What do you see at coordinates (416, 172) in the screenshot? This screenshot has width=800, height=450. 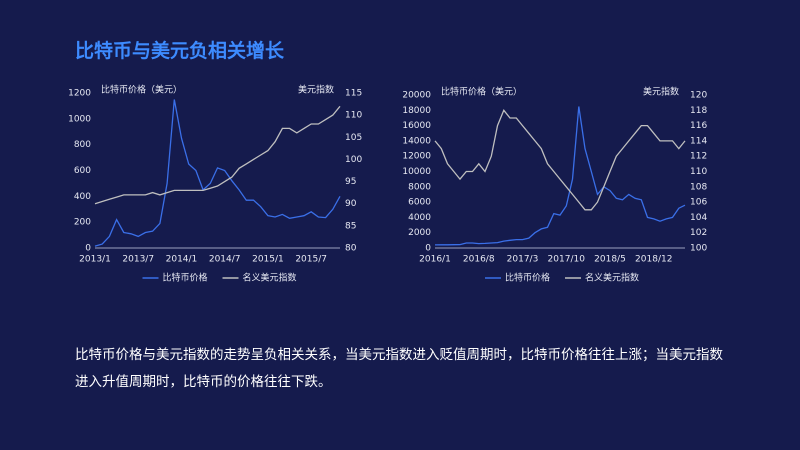 I see `y-tick-label: 10000` at bounding box center [416, 172].